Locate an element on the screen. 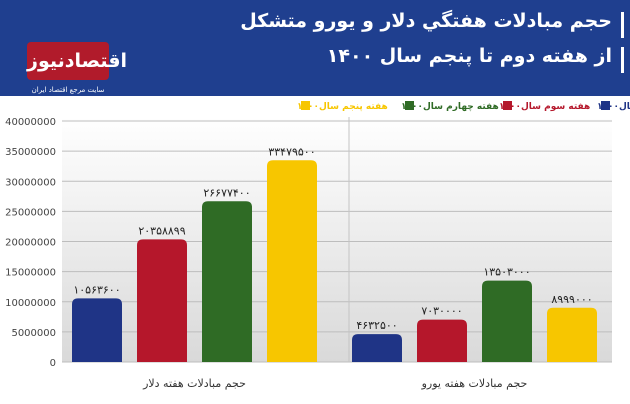  brand-tagline: سایت مرجع اقتصاد ایران is located at coordinates (68, 90).